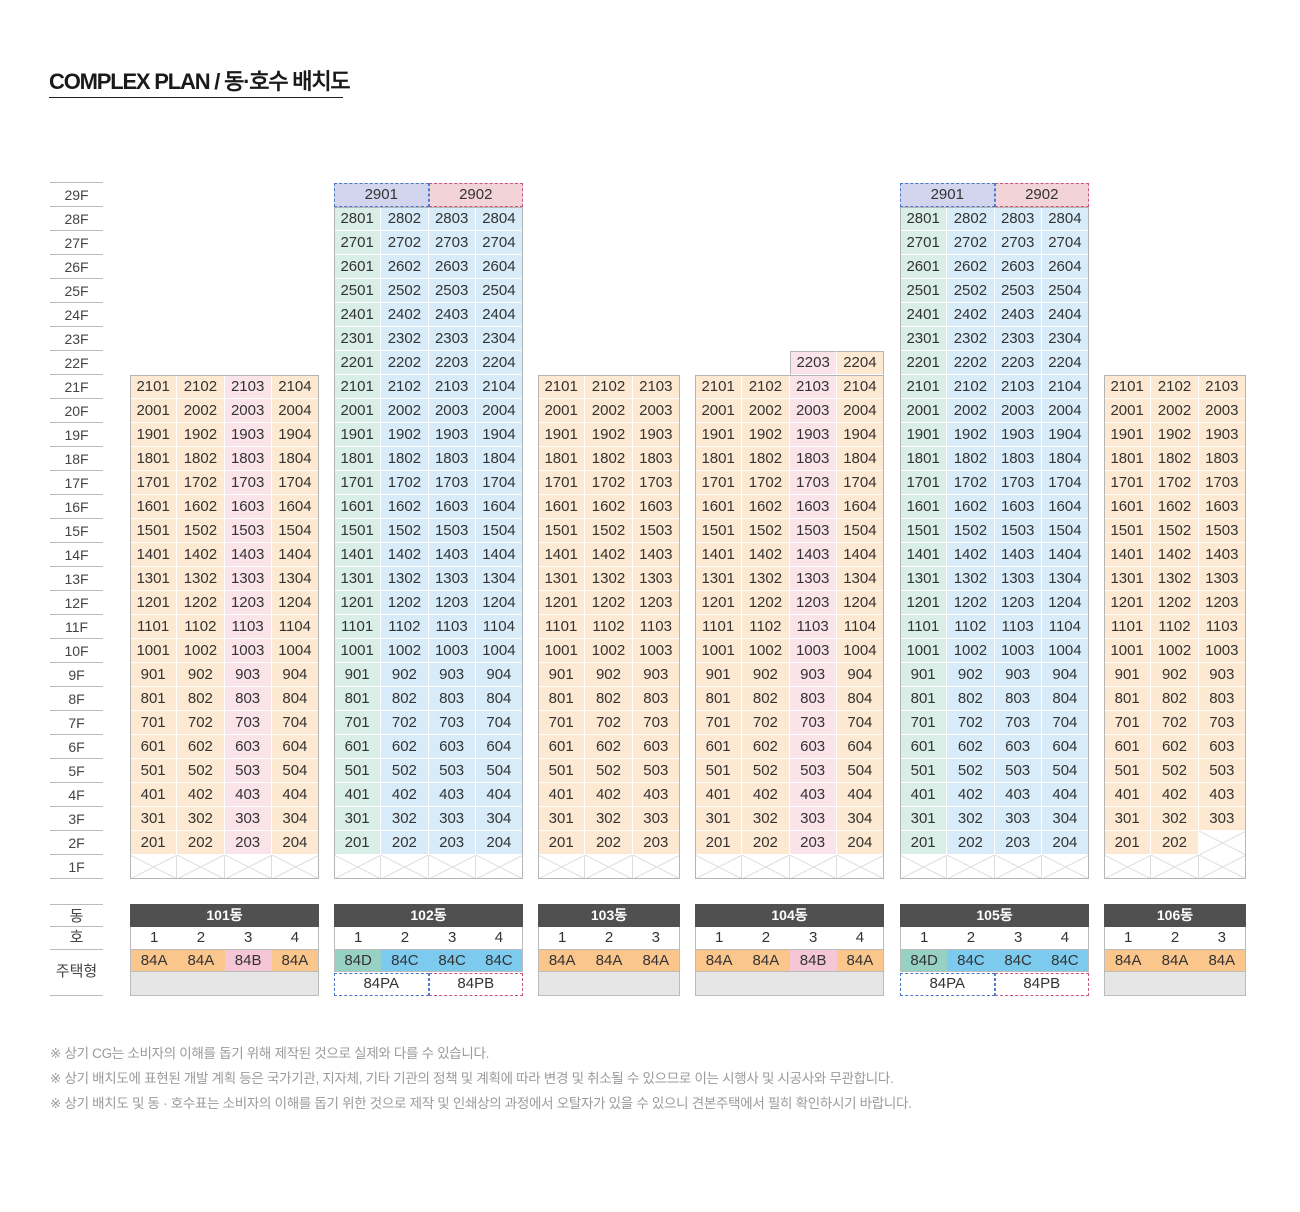 The image size is (1300, 1212). What do you see at coordinates (1018, 531) in the screenshot?
I see `unit-cell: 1503` at bounding box center [1018, 531].